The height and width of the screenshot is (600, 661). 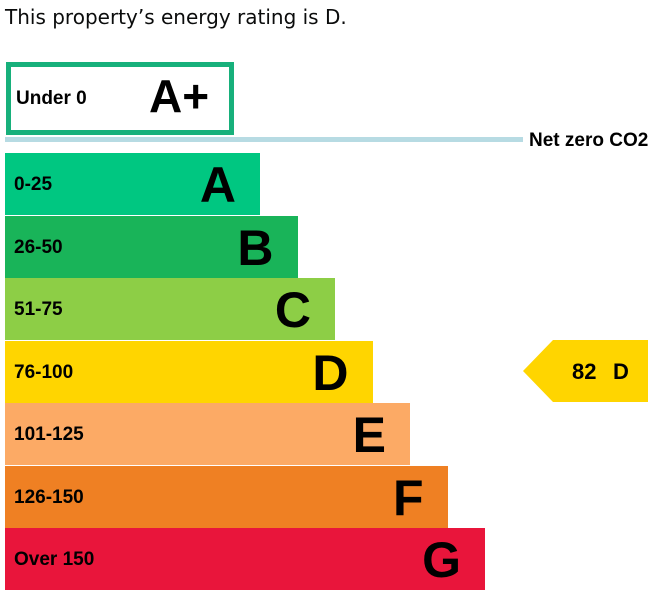 What do you see at coordinates (441, 560) in the screenshot?
I see `band-letter: G` at bounding box center [441, 560].